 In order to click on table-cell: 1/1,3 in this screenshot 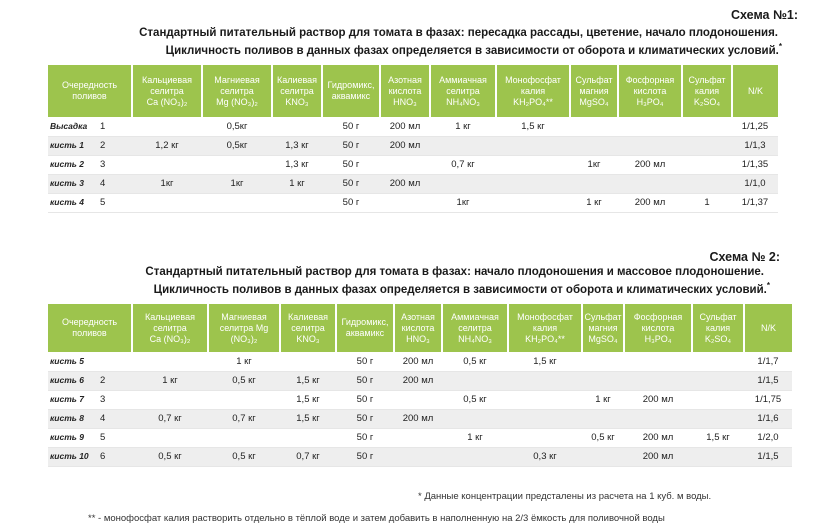, I will do `click(755, 146)`.